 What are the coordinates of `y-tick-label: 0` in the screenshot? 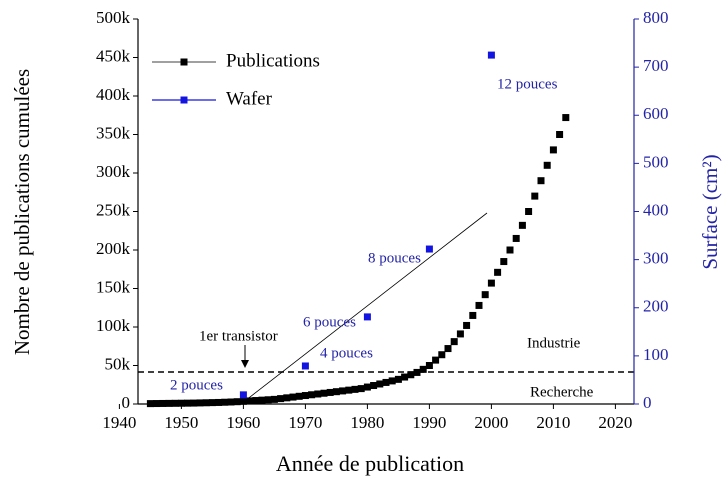 It's located at (126, 402).